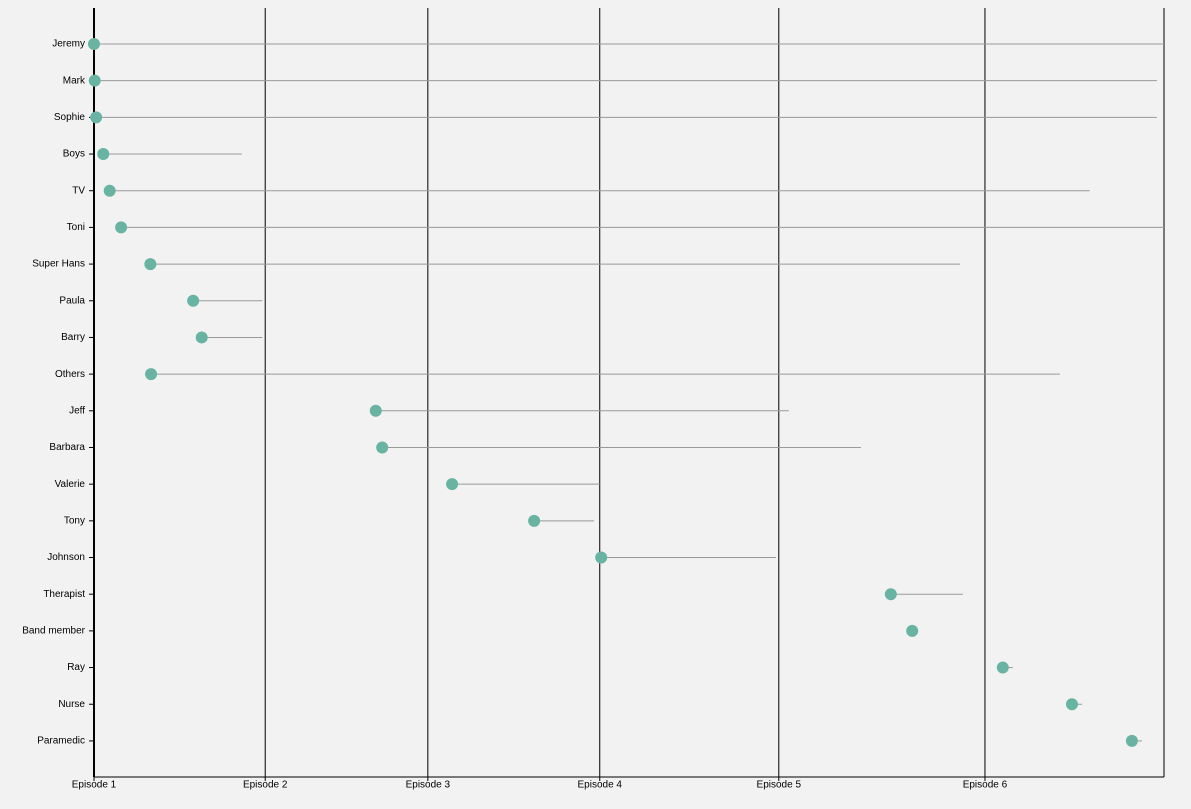 Image resolution: width=1191 pixels, height=809 pixels. What do you see at coordinates (600, 785) in the screenshot?
I see `x-tick-label: Episode 4` at bounding box center [600, 785].